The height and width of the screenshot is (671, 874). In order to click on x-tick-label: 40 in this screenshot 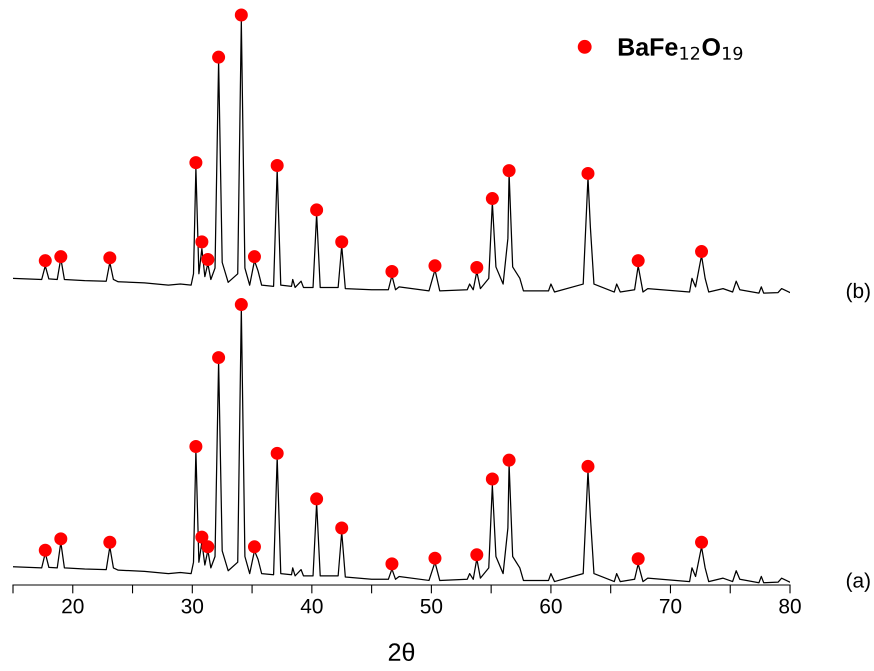, I will do `click(311, 606)`.